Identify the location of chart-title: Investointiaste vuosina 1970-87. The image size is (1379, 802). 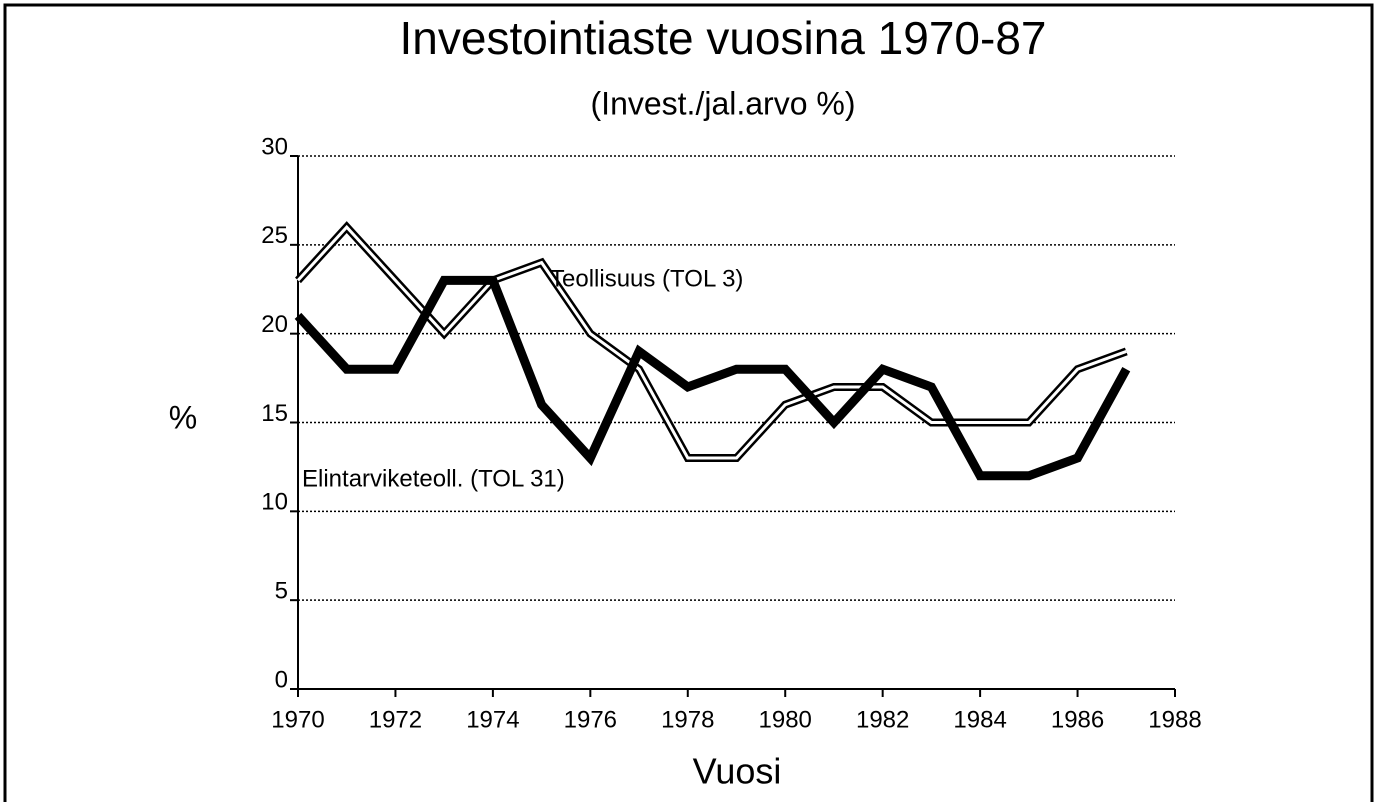
(723, 38).